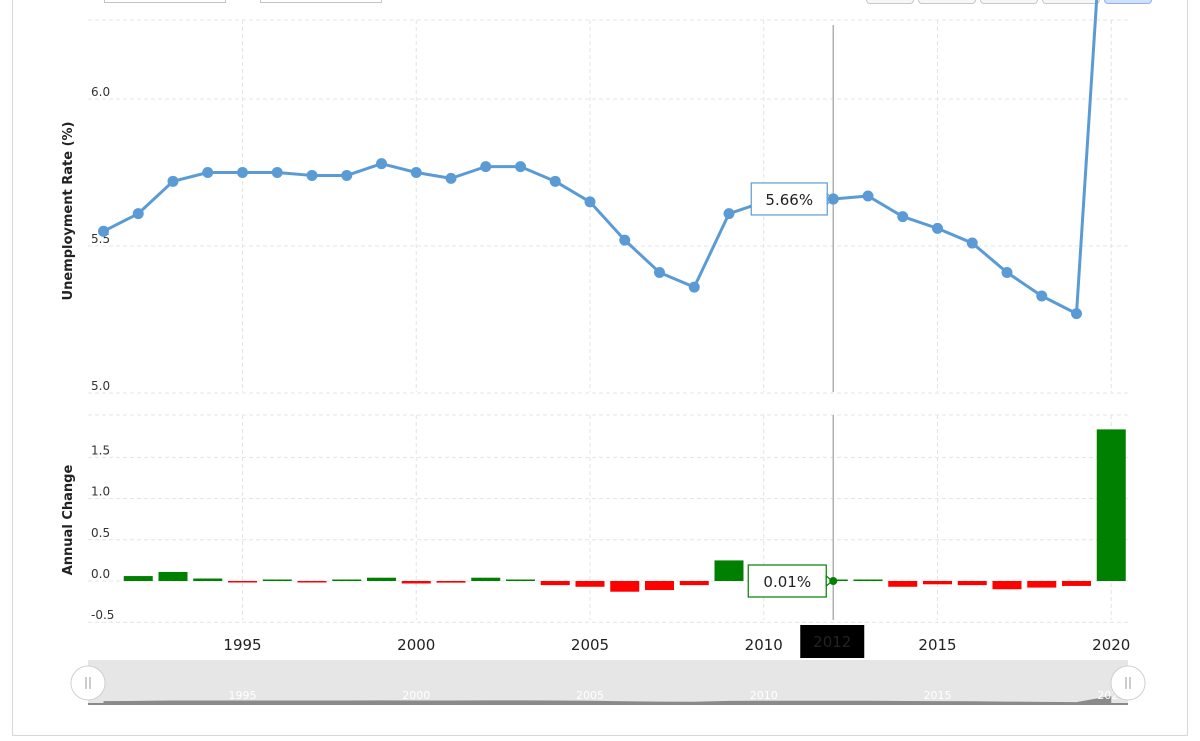 The image size is (1200, 741). Describe the element at coordinates (100, 386) in the screenshot. I see `top-y-tick-label: 5.0` at that location.